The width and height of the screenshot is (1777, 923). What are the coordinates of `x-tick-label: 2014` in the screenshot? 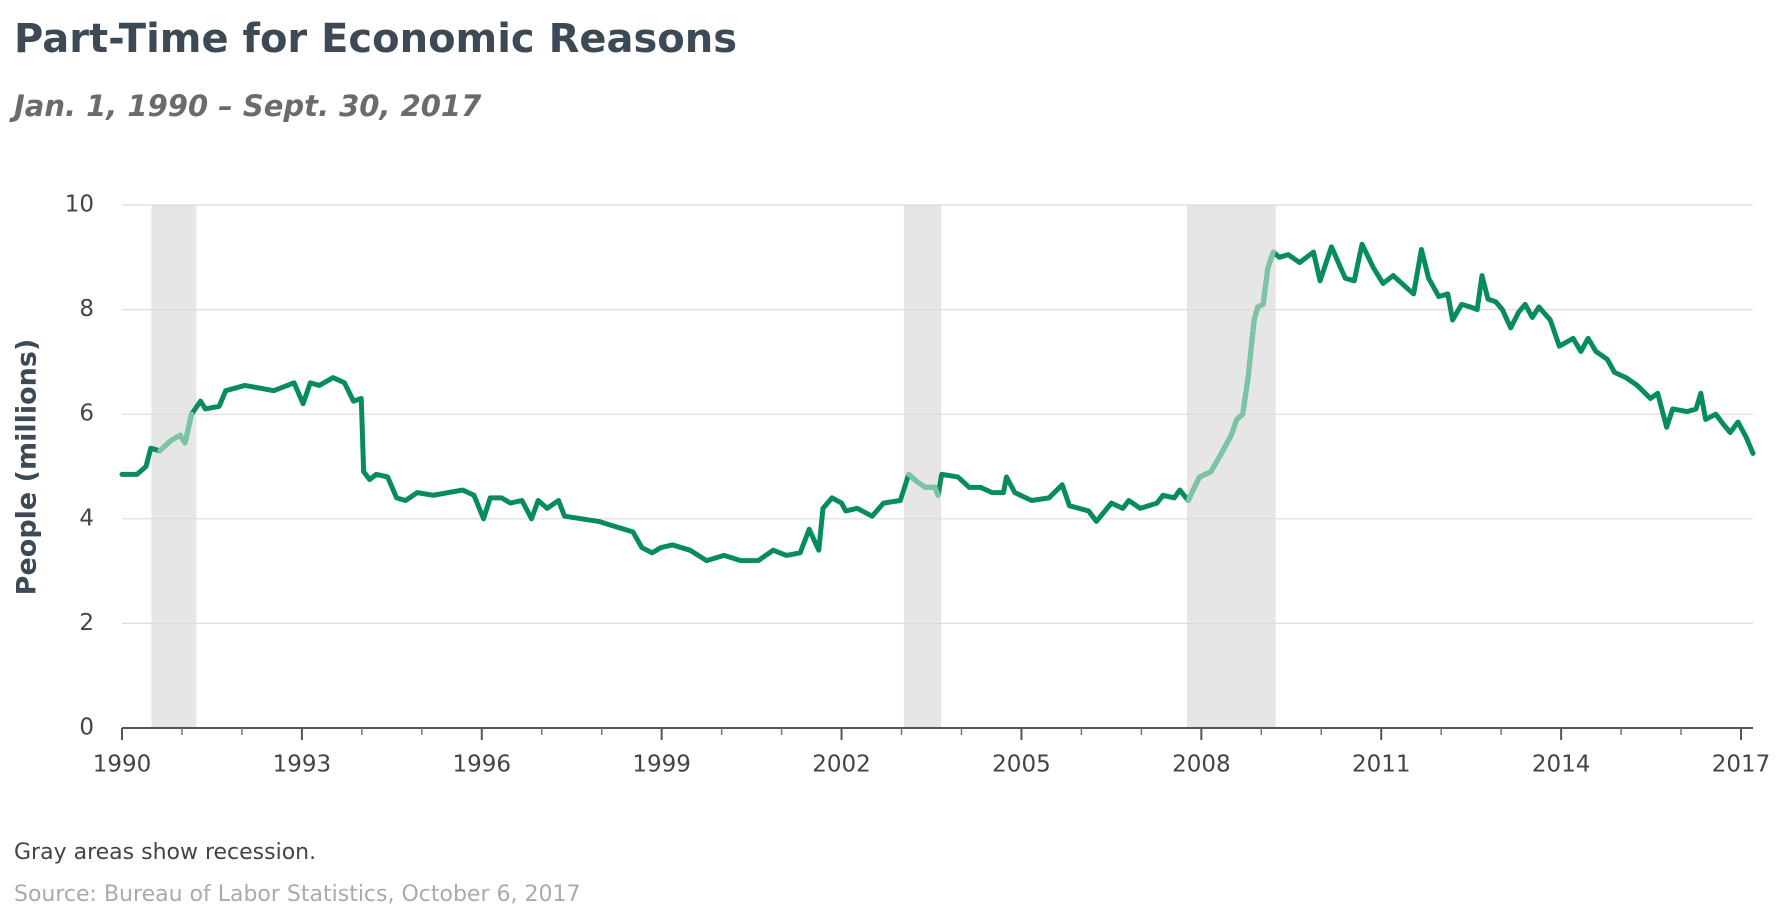 It's located at (1561, 765).